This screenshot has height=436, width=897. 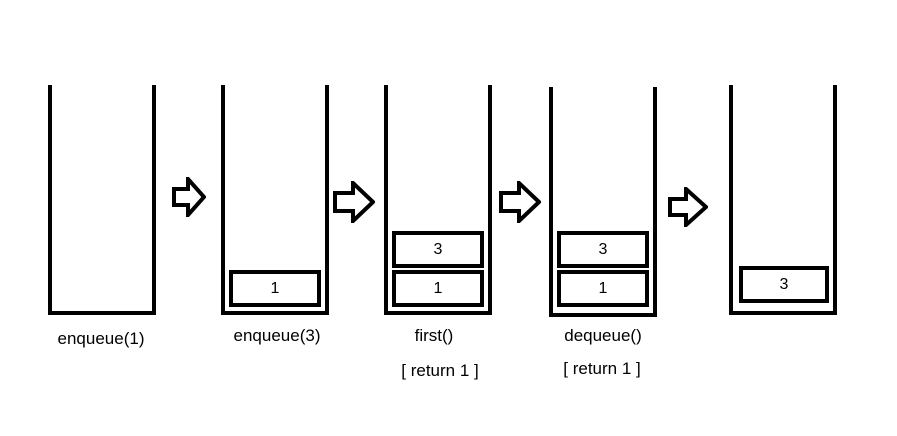 What do you see at coordinates (603, 335) in the screenshot?
I see `operation-label-4: dequeue()` at bounding box center [603, 335].